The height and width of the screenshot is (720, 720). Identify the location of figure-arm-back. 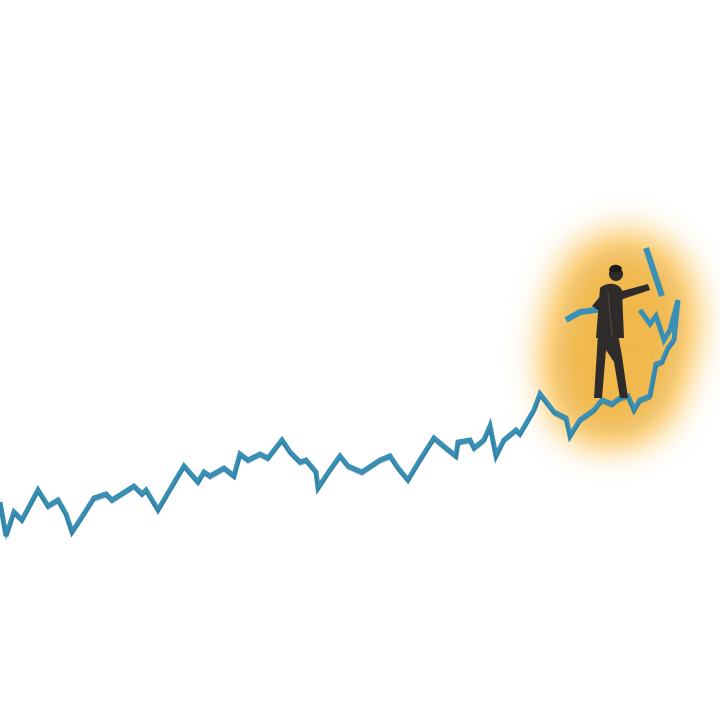
(599, 302).